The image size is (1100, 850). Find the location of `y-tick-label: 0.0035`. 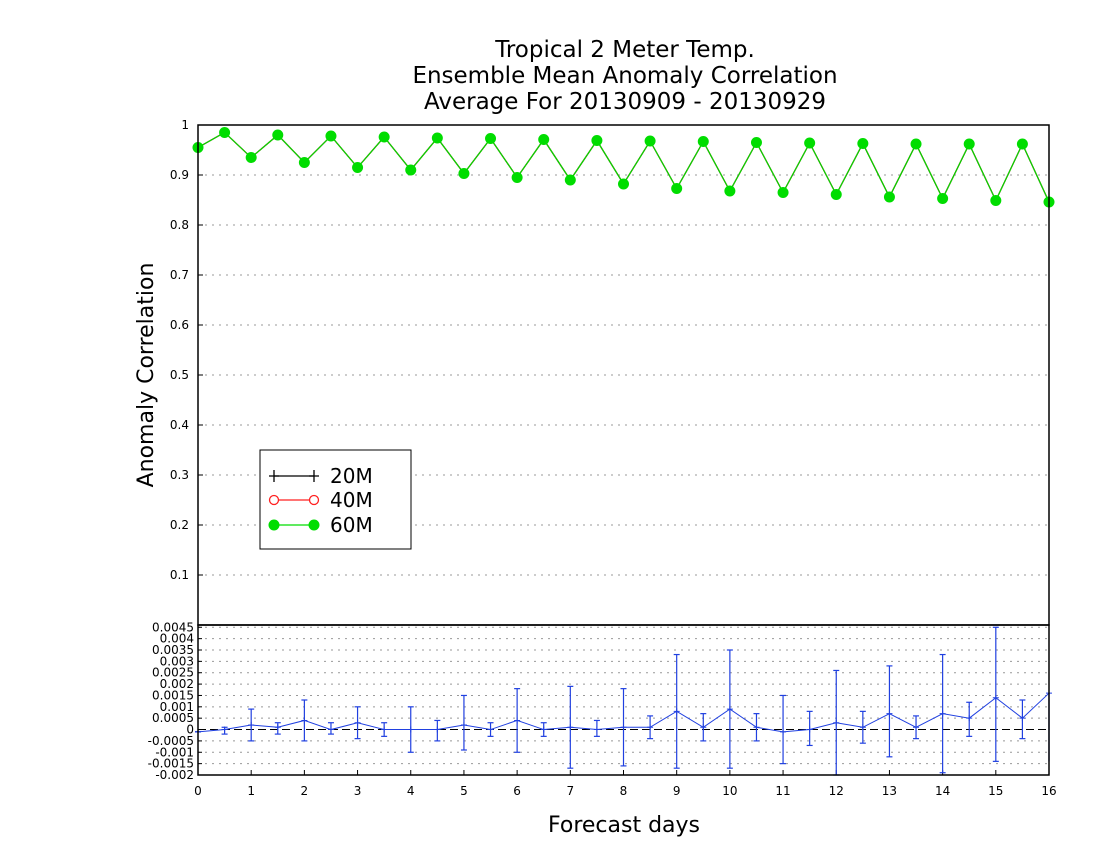

y-tick-label: 0.0035 is located at coordinates (173, 650).